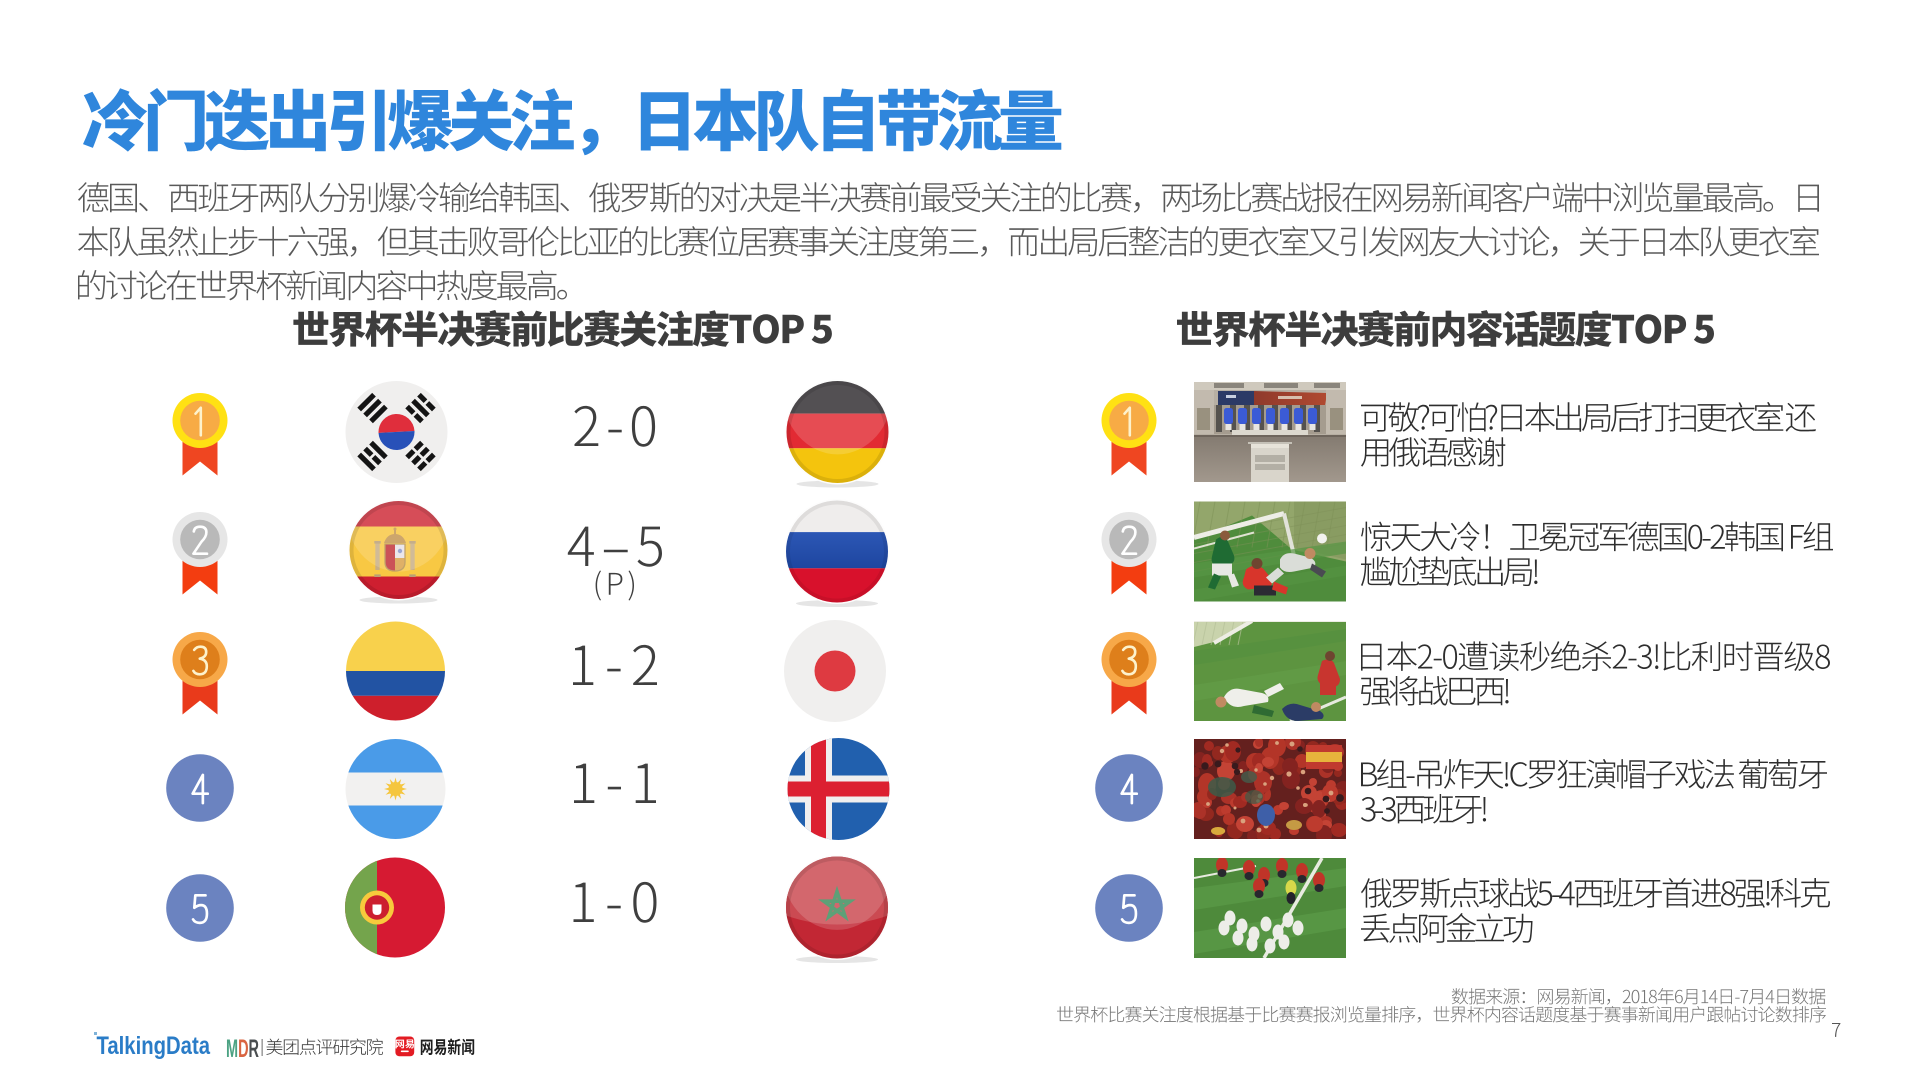 This screenshot has height=1080, width=1921. I want to click on svg-text: TalkingData, so click(154, 1046).